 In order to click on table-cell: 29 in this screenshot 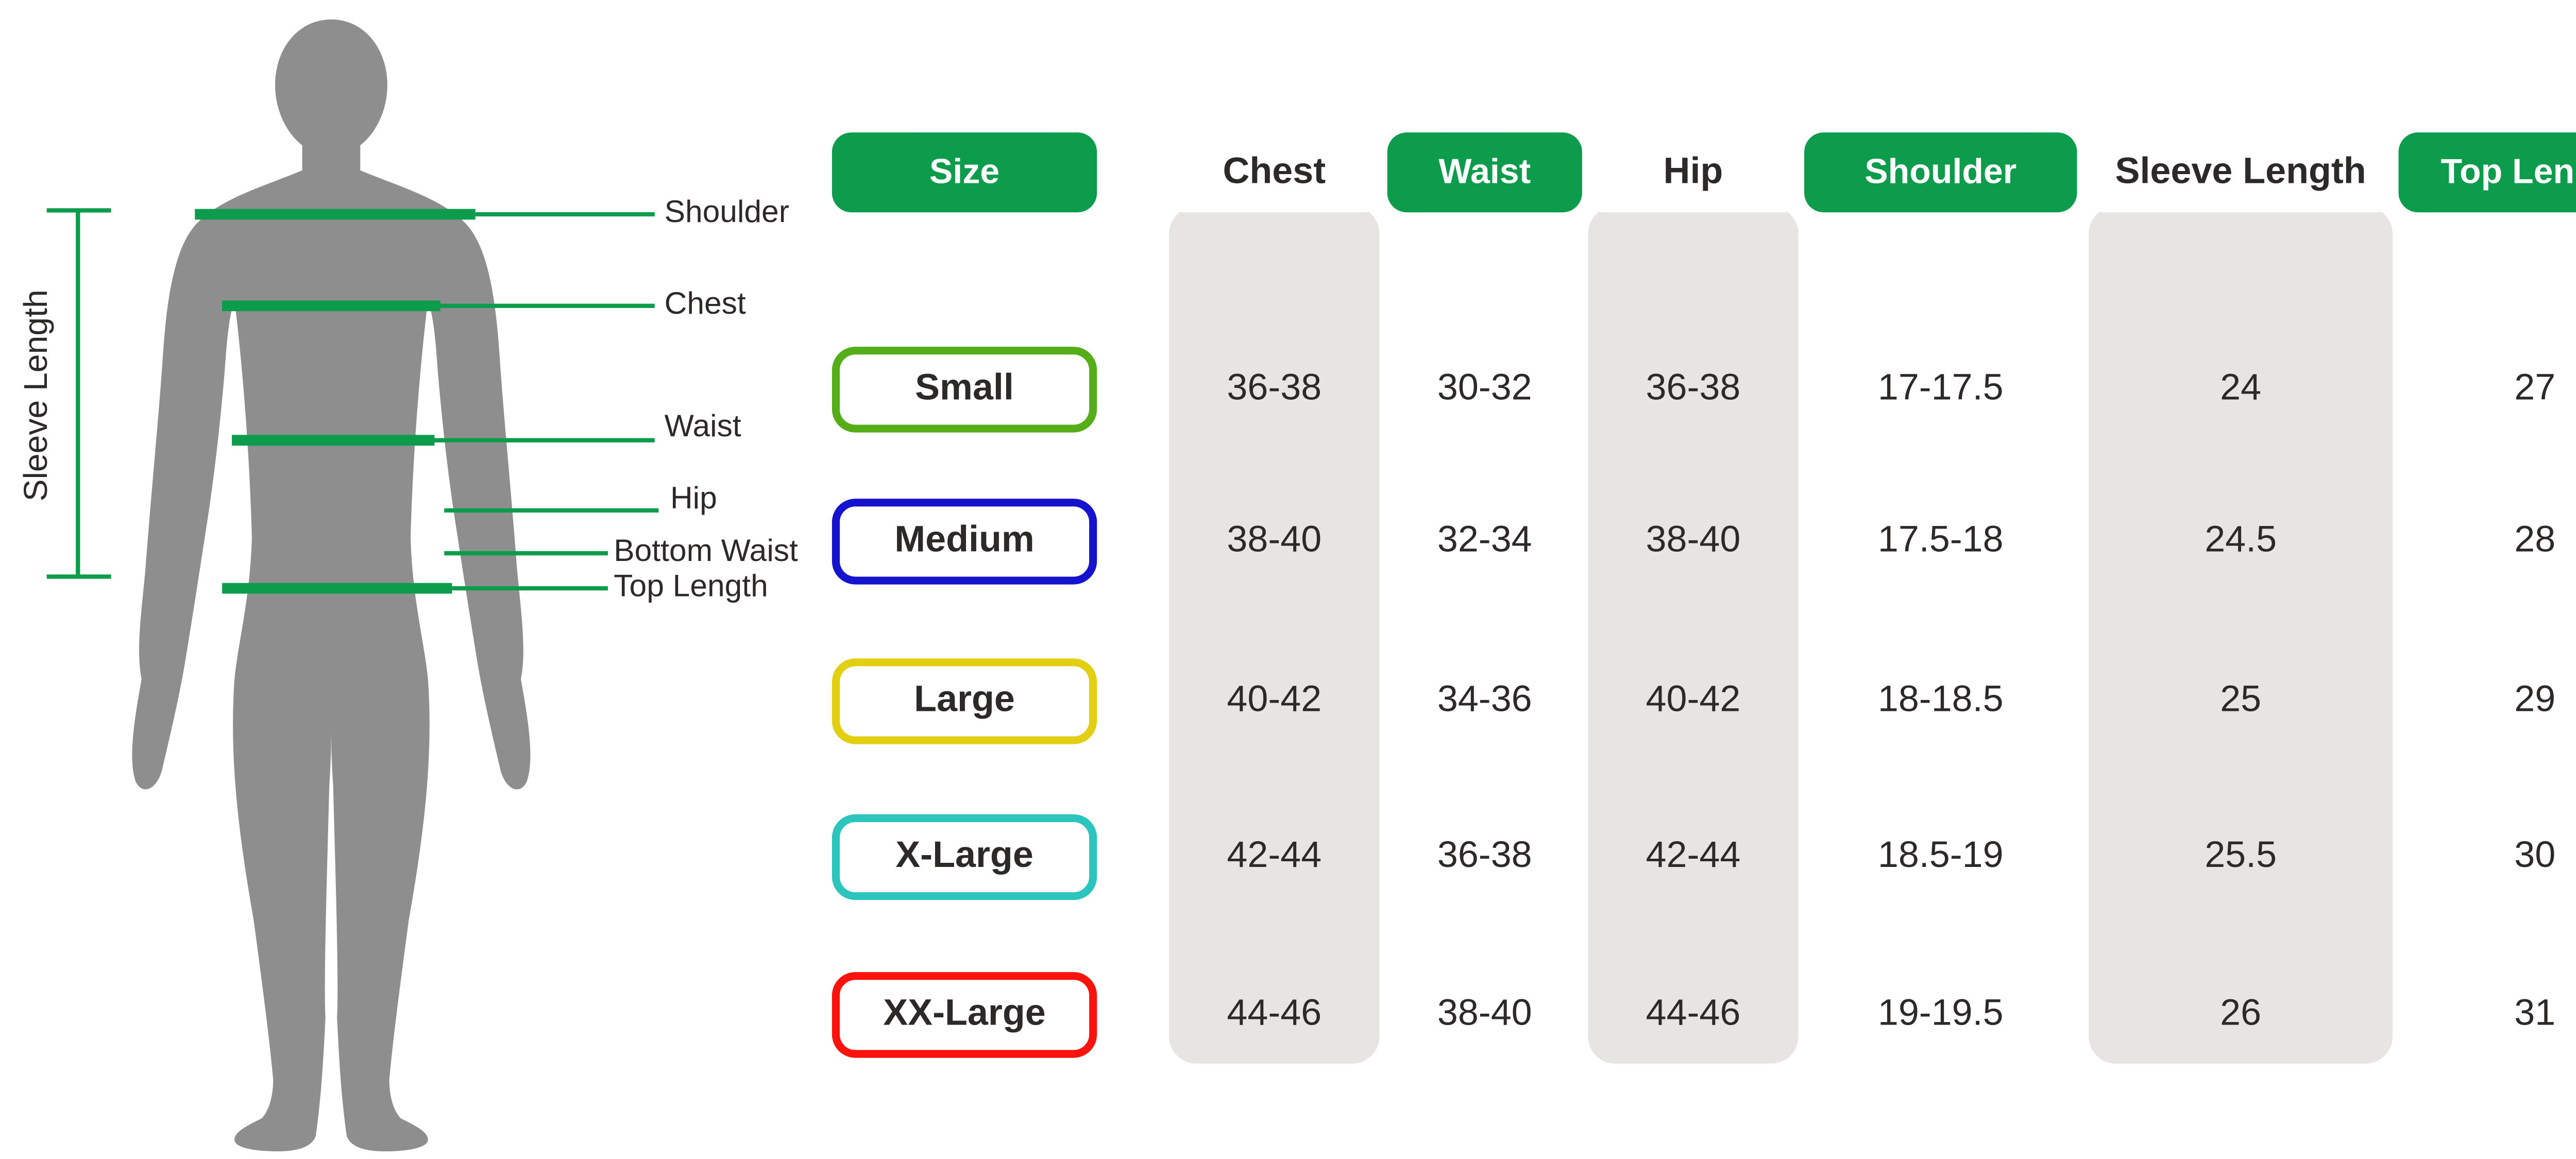, I will do `click(2535, 700)`.